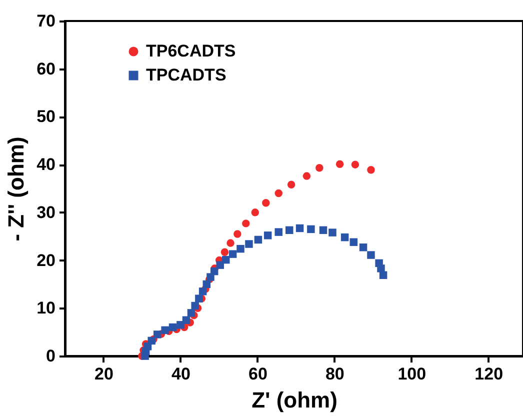 The height and width of the screenshot is (416, 523). What do you see at coordinates (46, 116) in the screenshot?
I see `y-tick-label: 50` at bounding box center [46, 116].